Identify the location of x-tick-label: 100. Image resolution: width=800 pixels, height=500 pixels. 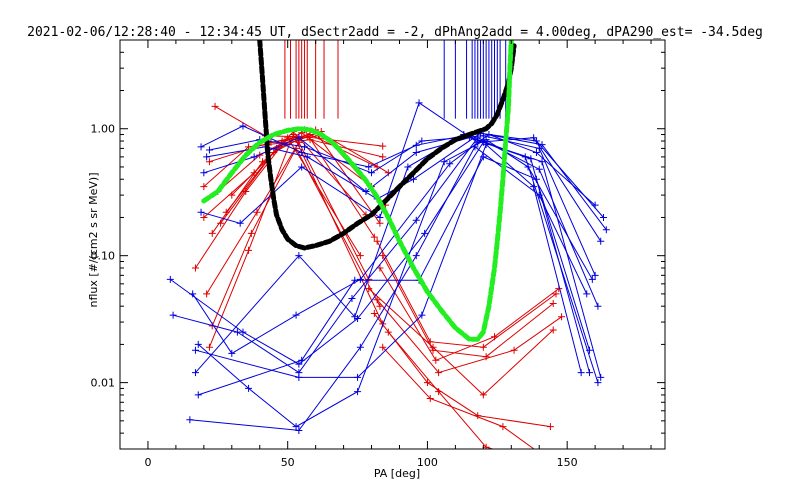
(427, 462).